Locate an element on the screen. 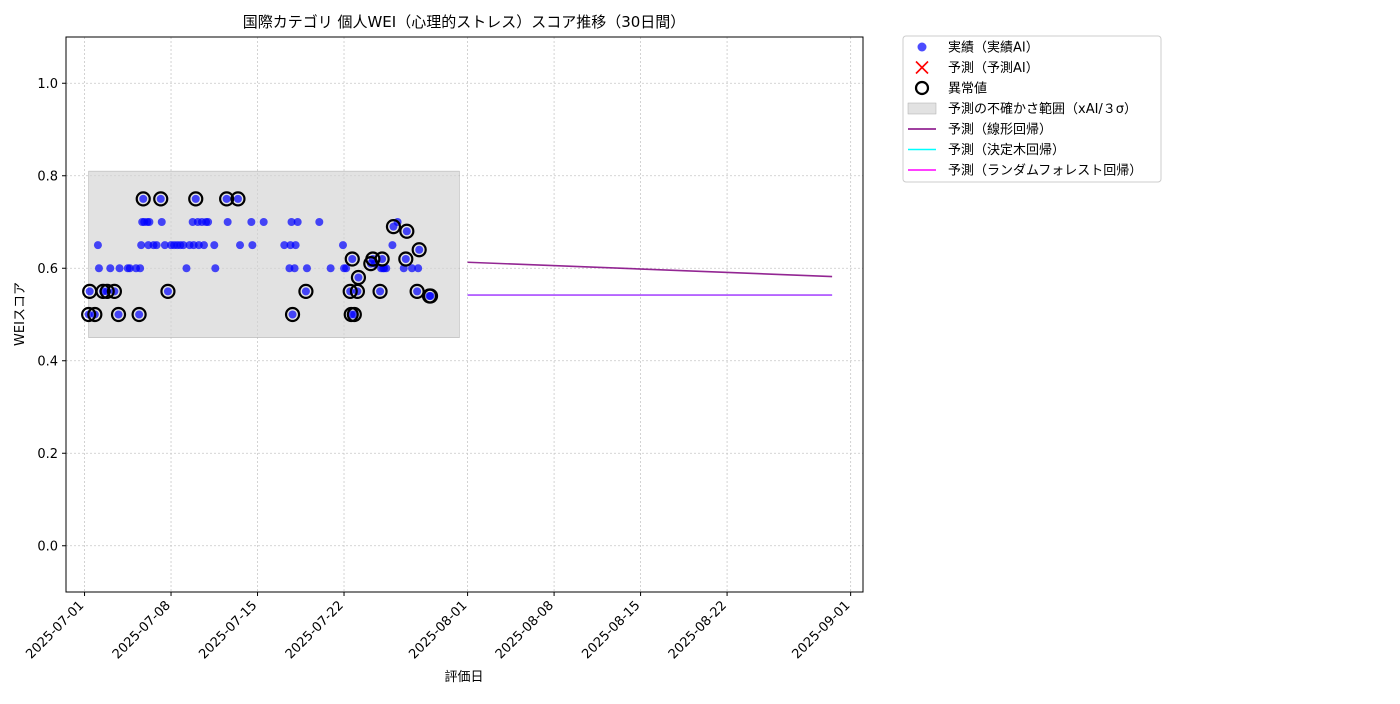 Image resolution: width=1400 pixels, height=704 pixels. legend-label-tree: 予測（決定木回帰） is located at coordinates (1006, 150).